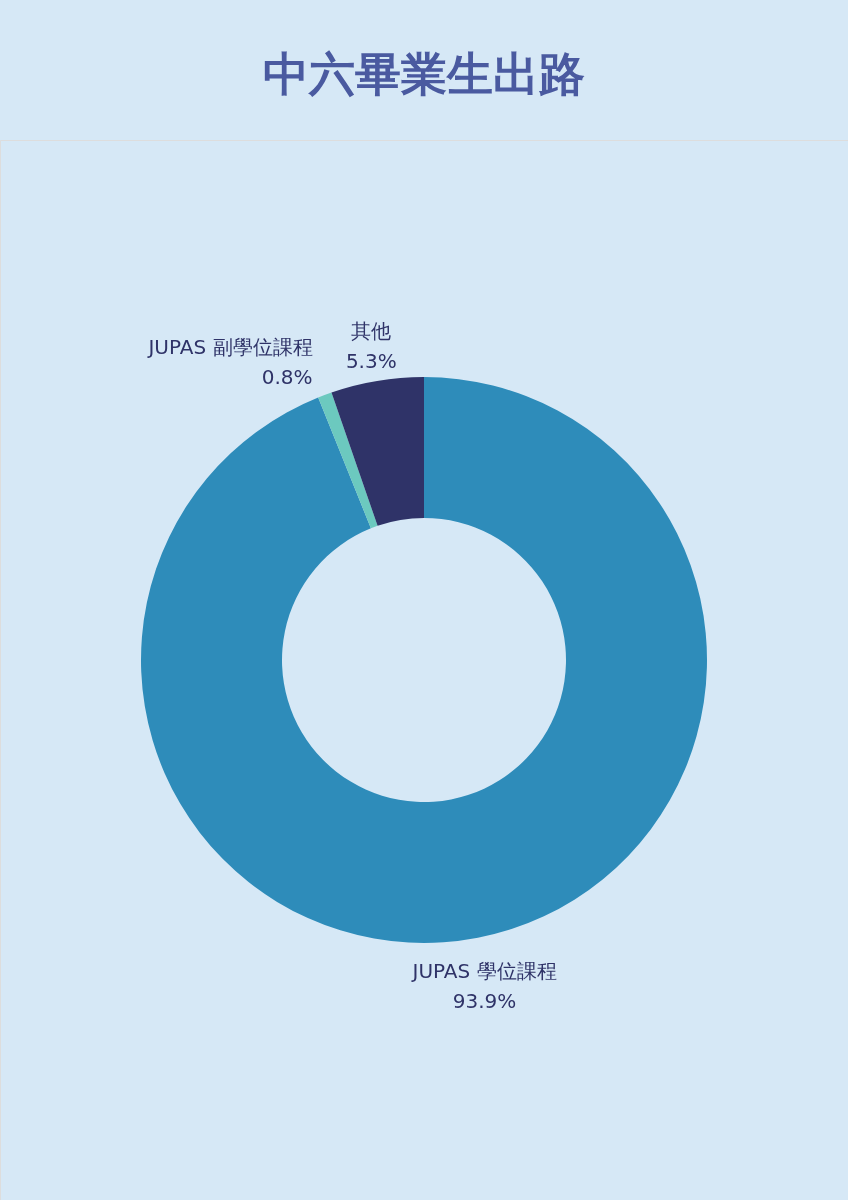 The height and width of the screenshot is (1200, 848). Describe the element at coordinates (371, 331) in the screenshot. I see `slice-label: 其他` at that location.